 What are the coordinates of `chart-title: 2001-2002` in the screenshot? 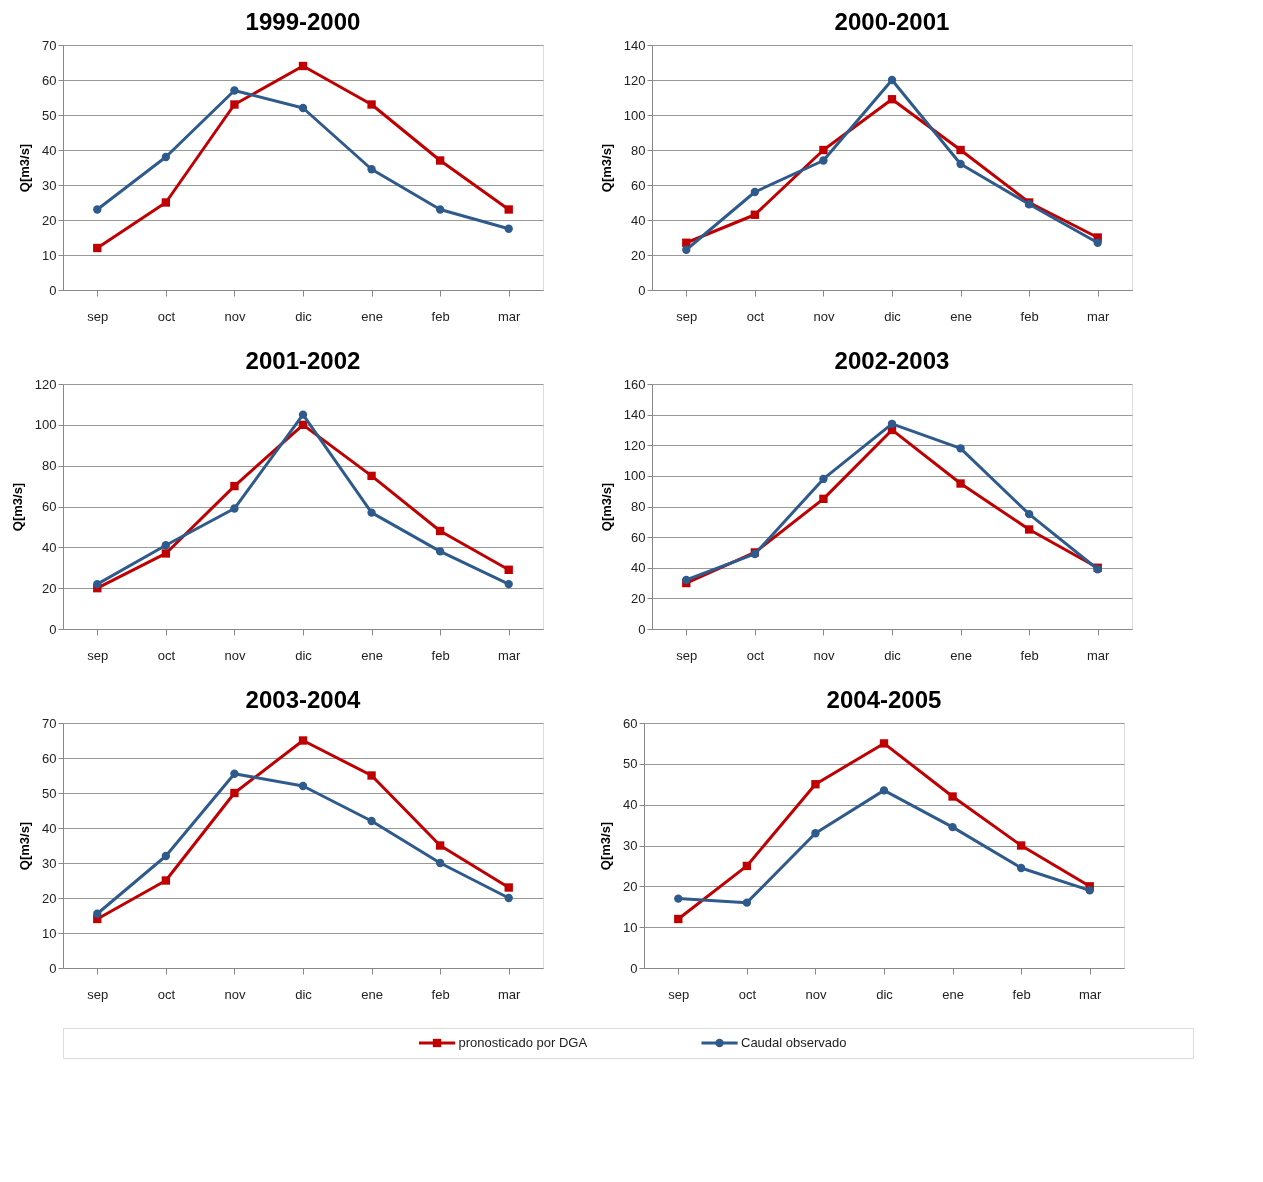 It's located at (303, 360).